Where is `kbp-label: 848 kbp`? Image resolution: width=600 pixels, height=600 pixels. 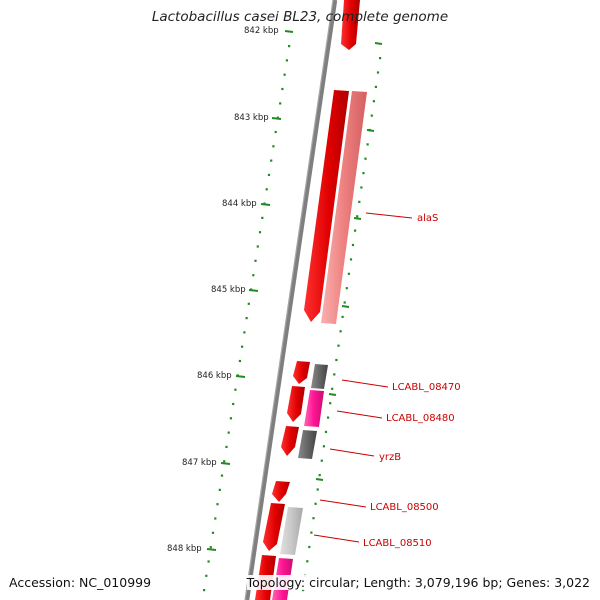 kbp-label: 848 kbp is located at coordinates (184, 549).